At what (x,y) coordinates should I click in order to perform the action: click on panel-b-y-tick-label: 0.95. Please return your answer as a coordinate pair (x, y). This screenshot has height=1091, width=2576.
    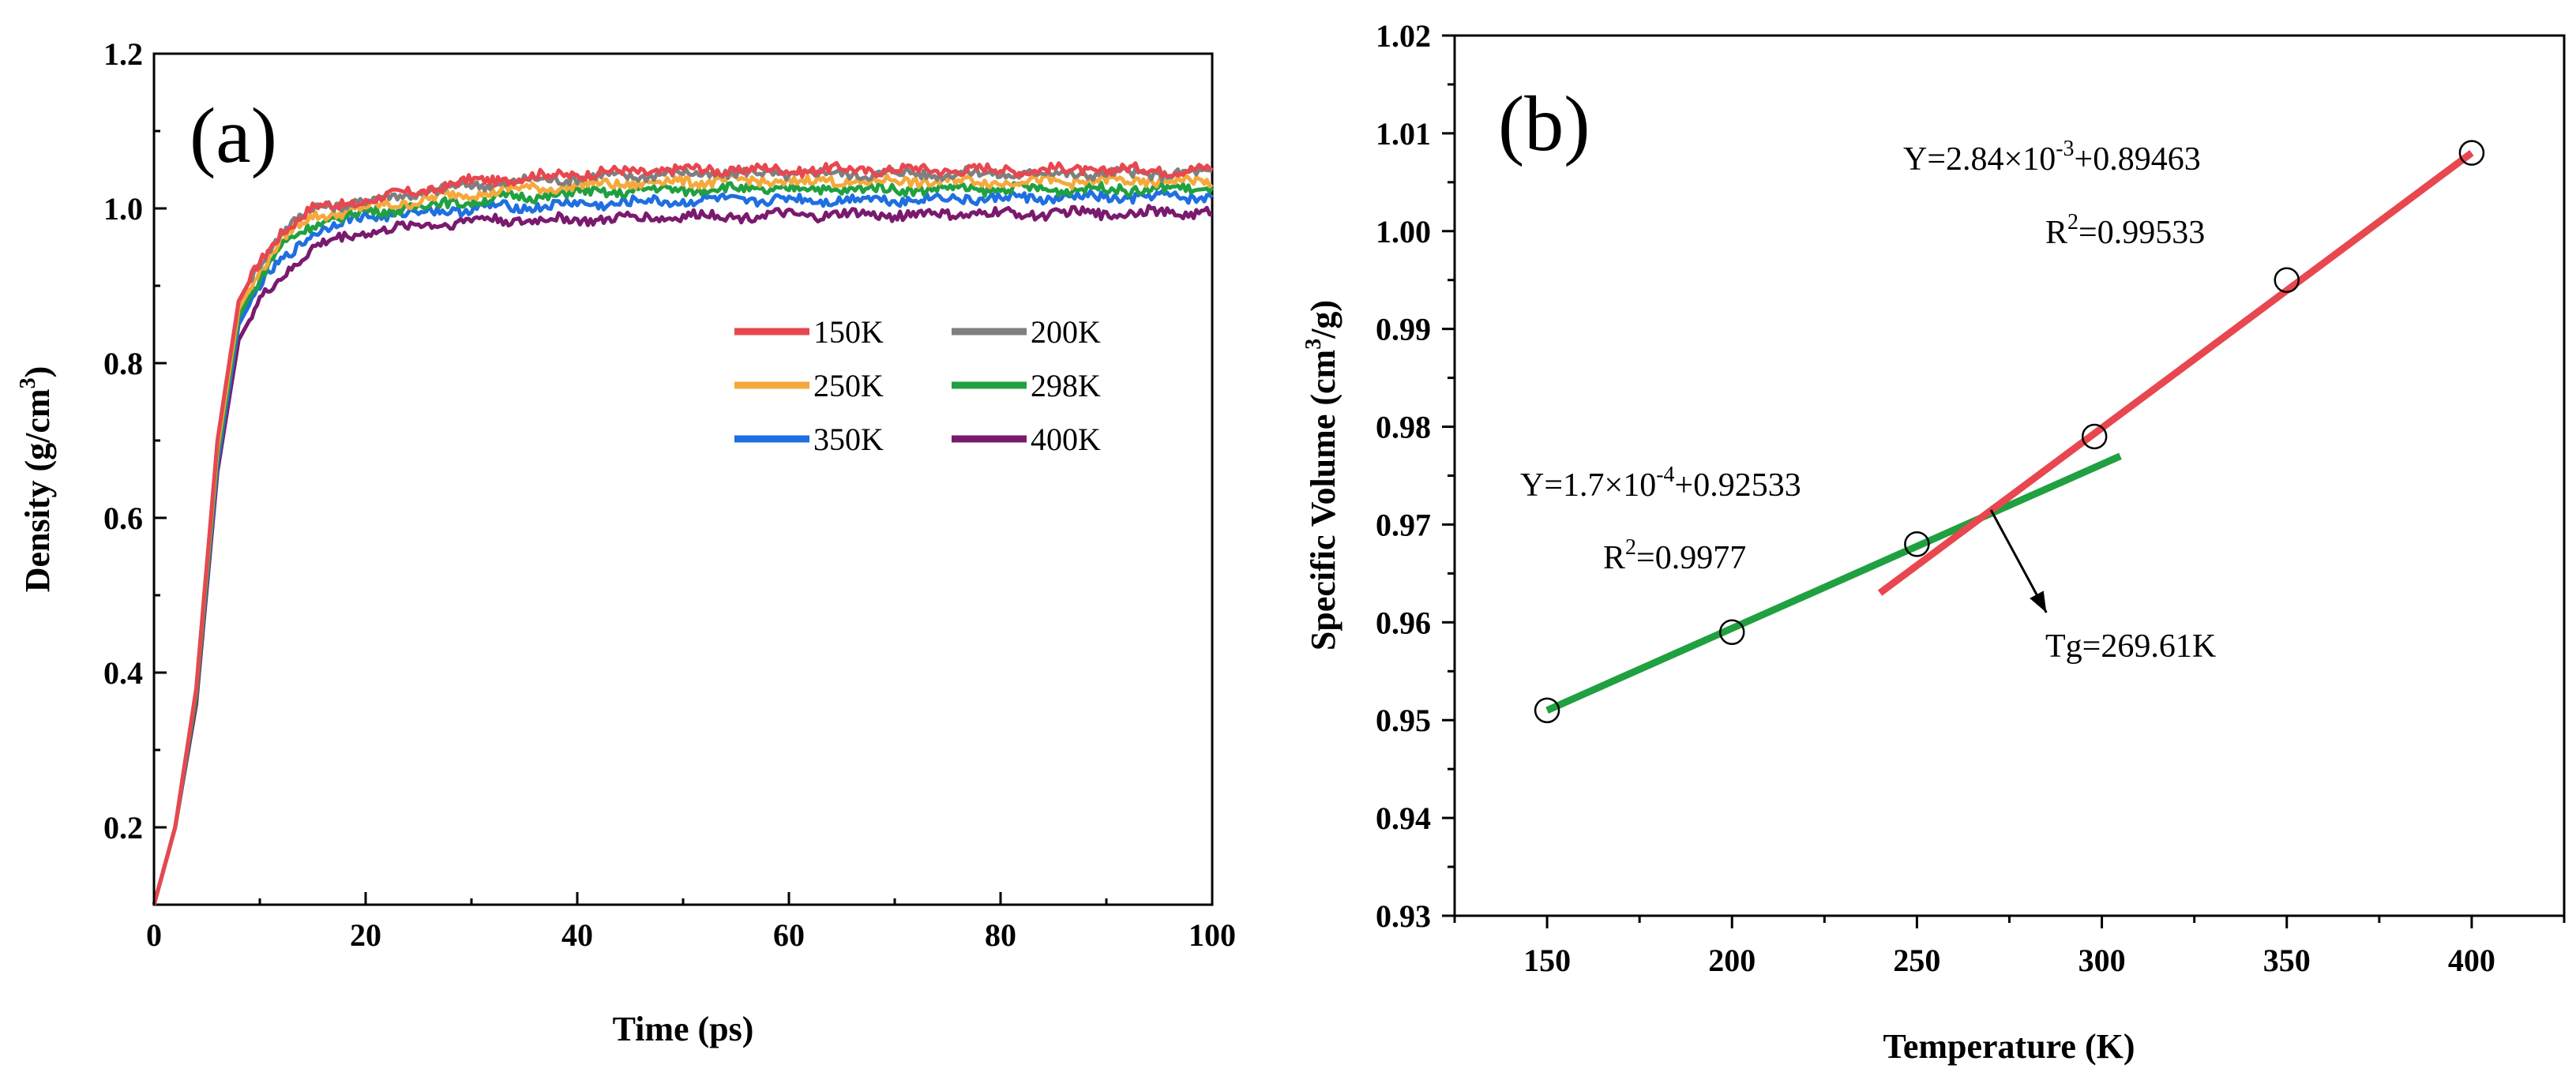
    Looking at the image, I should click on (1403, 720).